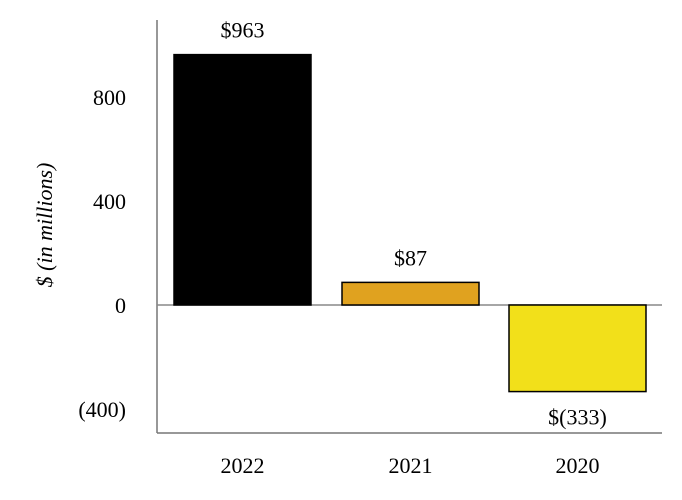 The image size is (682, 500). Describe the element at coordinates (578, 465) in the screenshot. I see `x-category-label: 2020` at that location.